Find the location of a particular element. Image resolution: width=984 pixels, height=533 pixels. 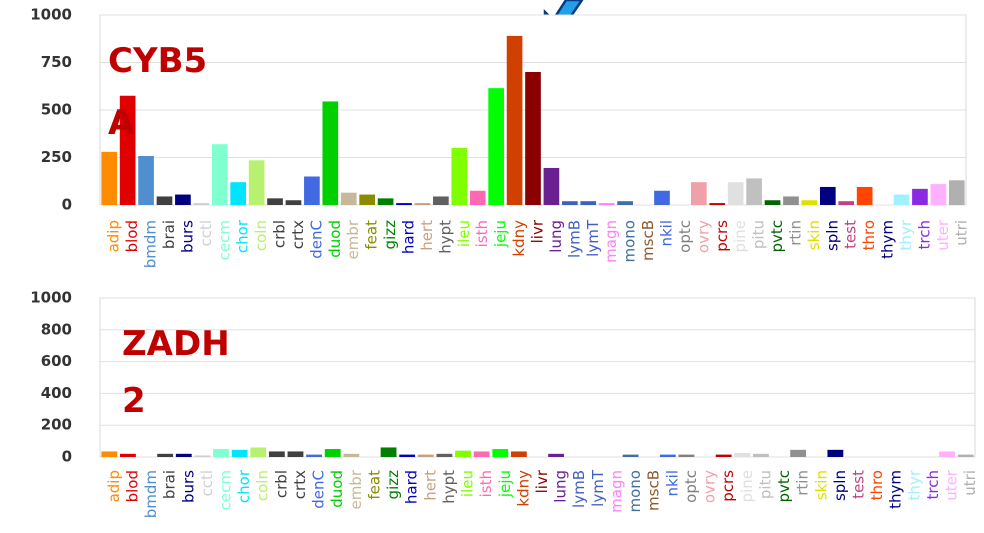

x-tick-label: duod is located at coordinates (335, 239).